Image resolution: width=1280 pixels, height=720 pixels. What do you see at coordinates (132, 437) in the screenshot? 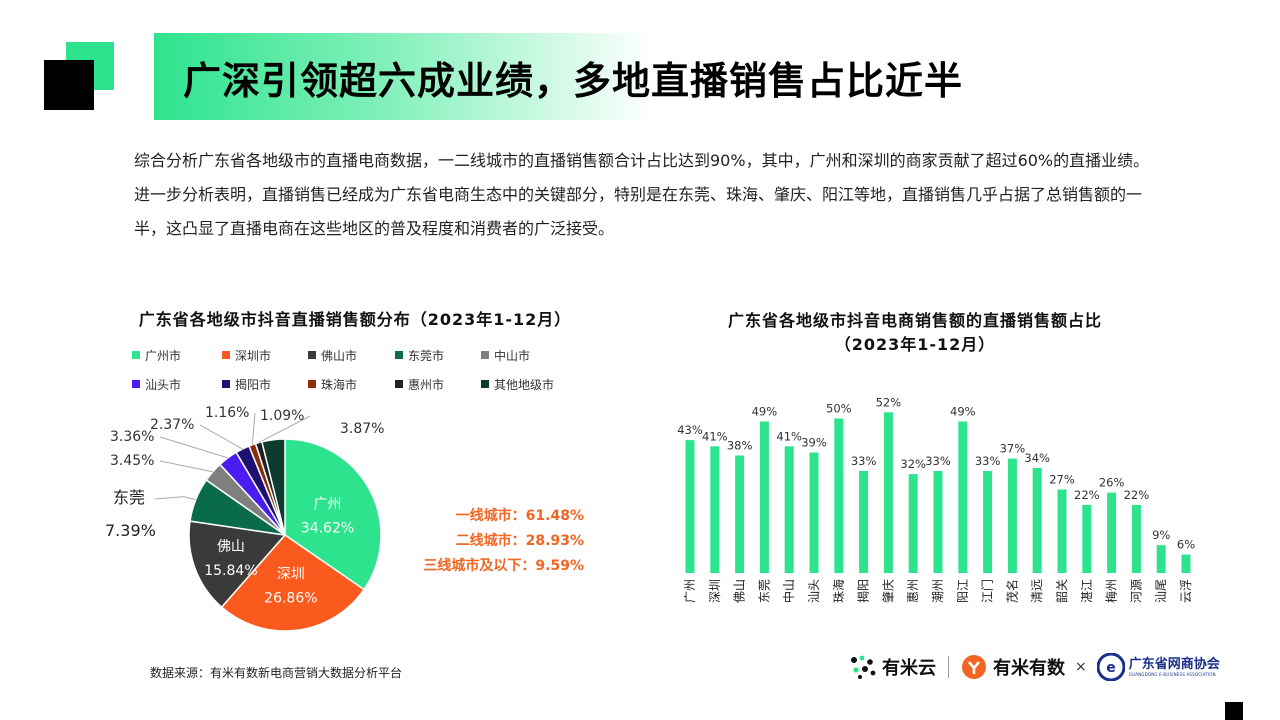
I see `pie-slice-value: 3.36%` at bounding box center [132, 437].